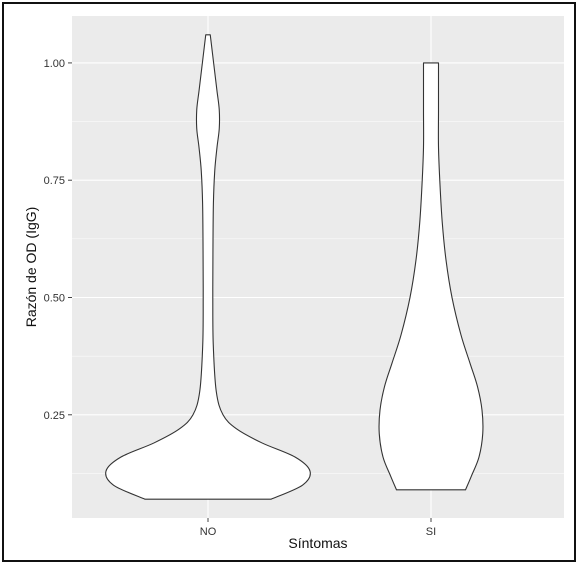  I want to click on x-tick-label: SI, so click(431, 532).